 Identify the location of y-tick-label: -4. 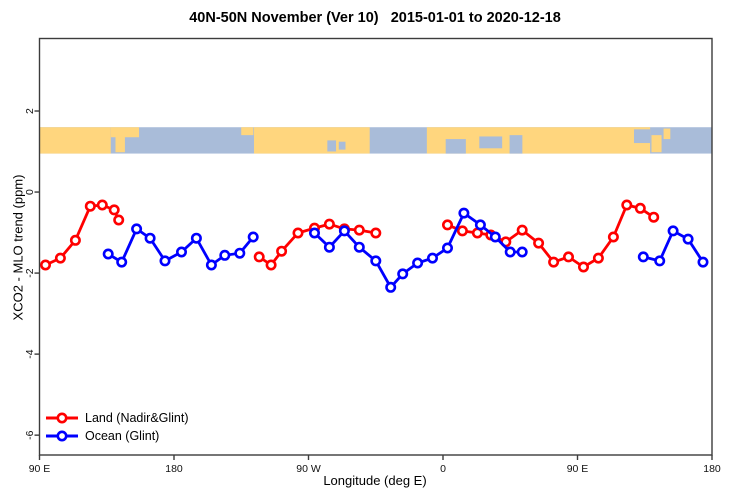
(30, 353).